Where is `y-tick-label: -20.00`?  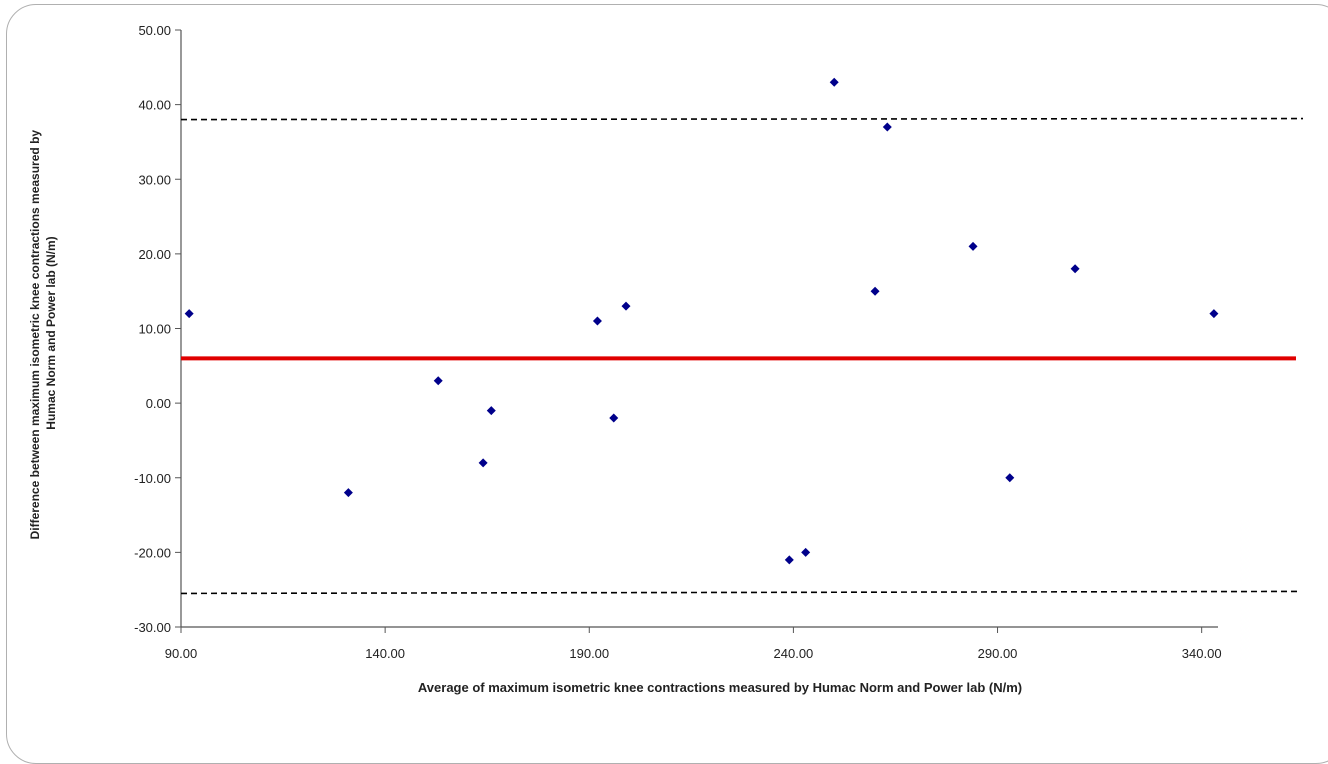
y-tick-label: -20.00 is located at coordinates (152, 552).